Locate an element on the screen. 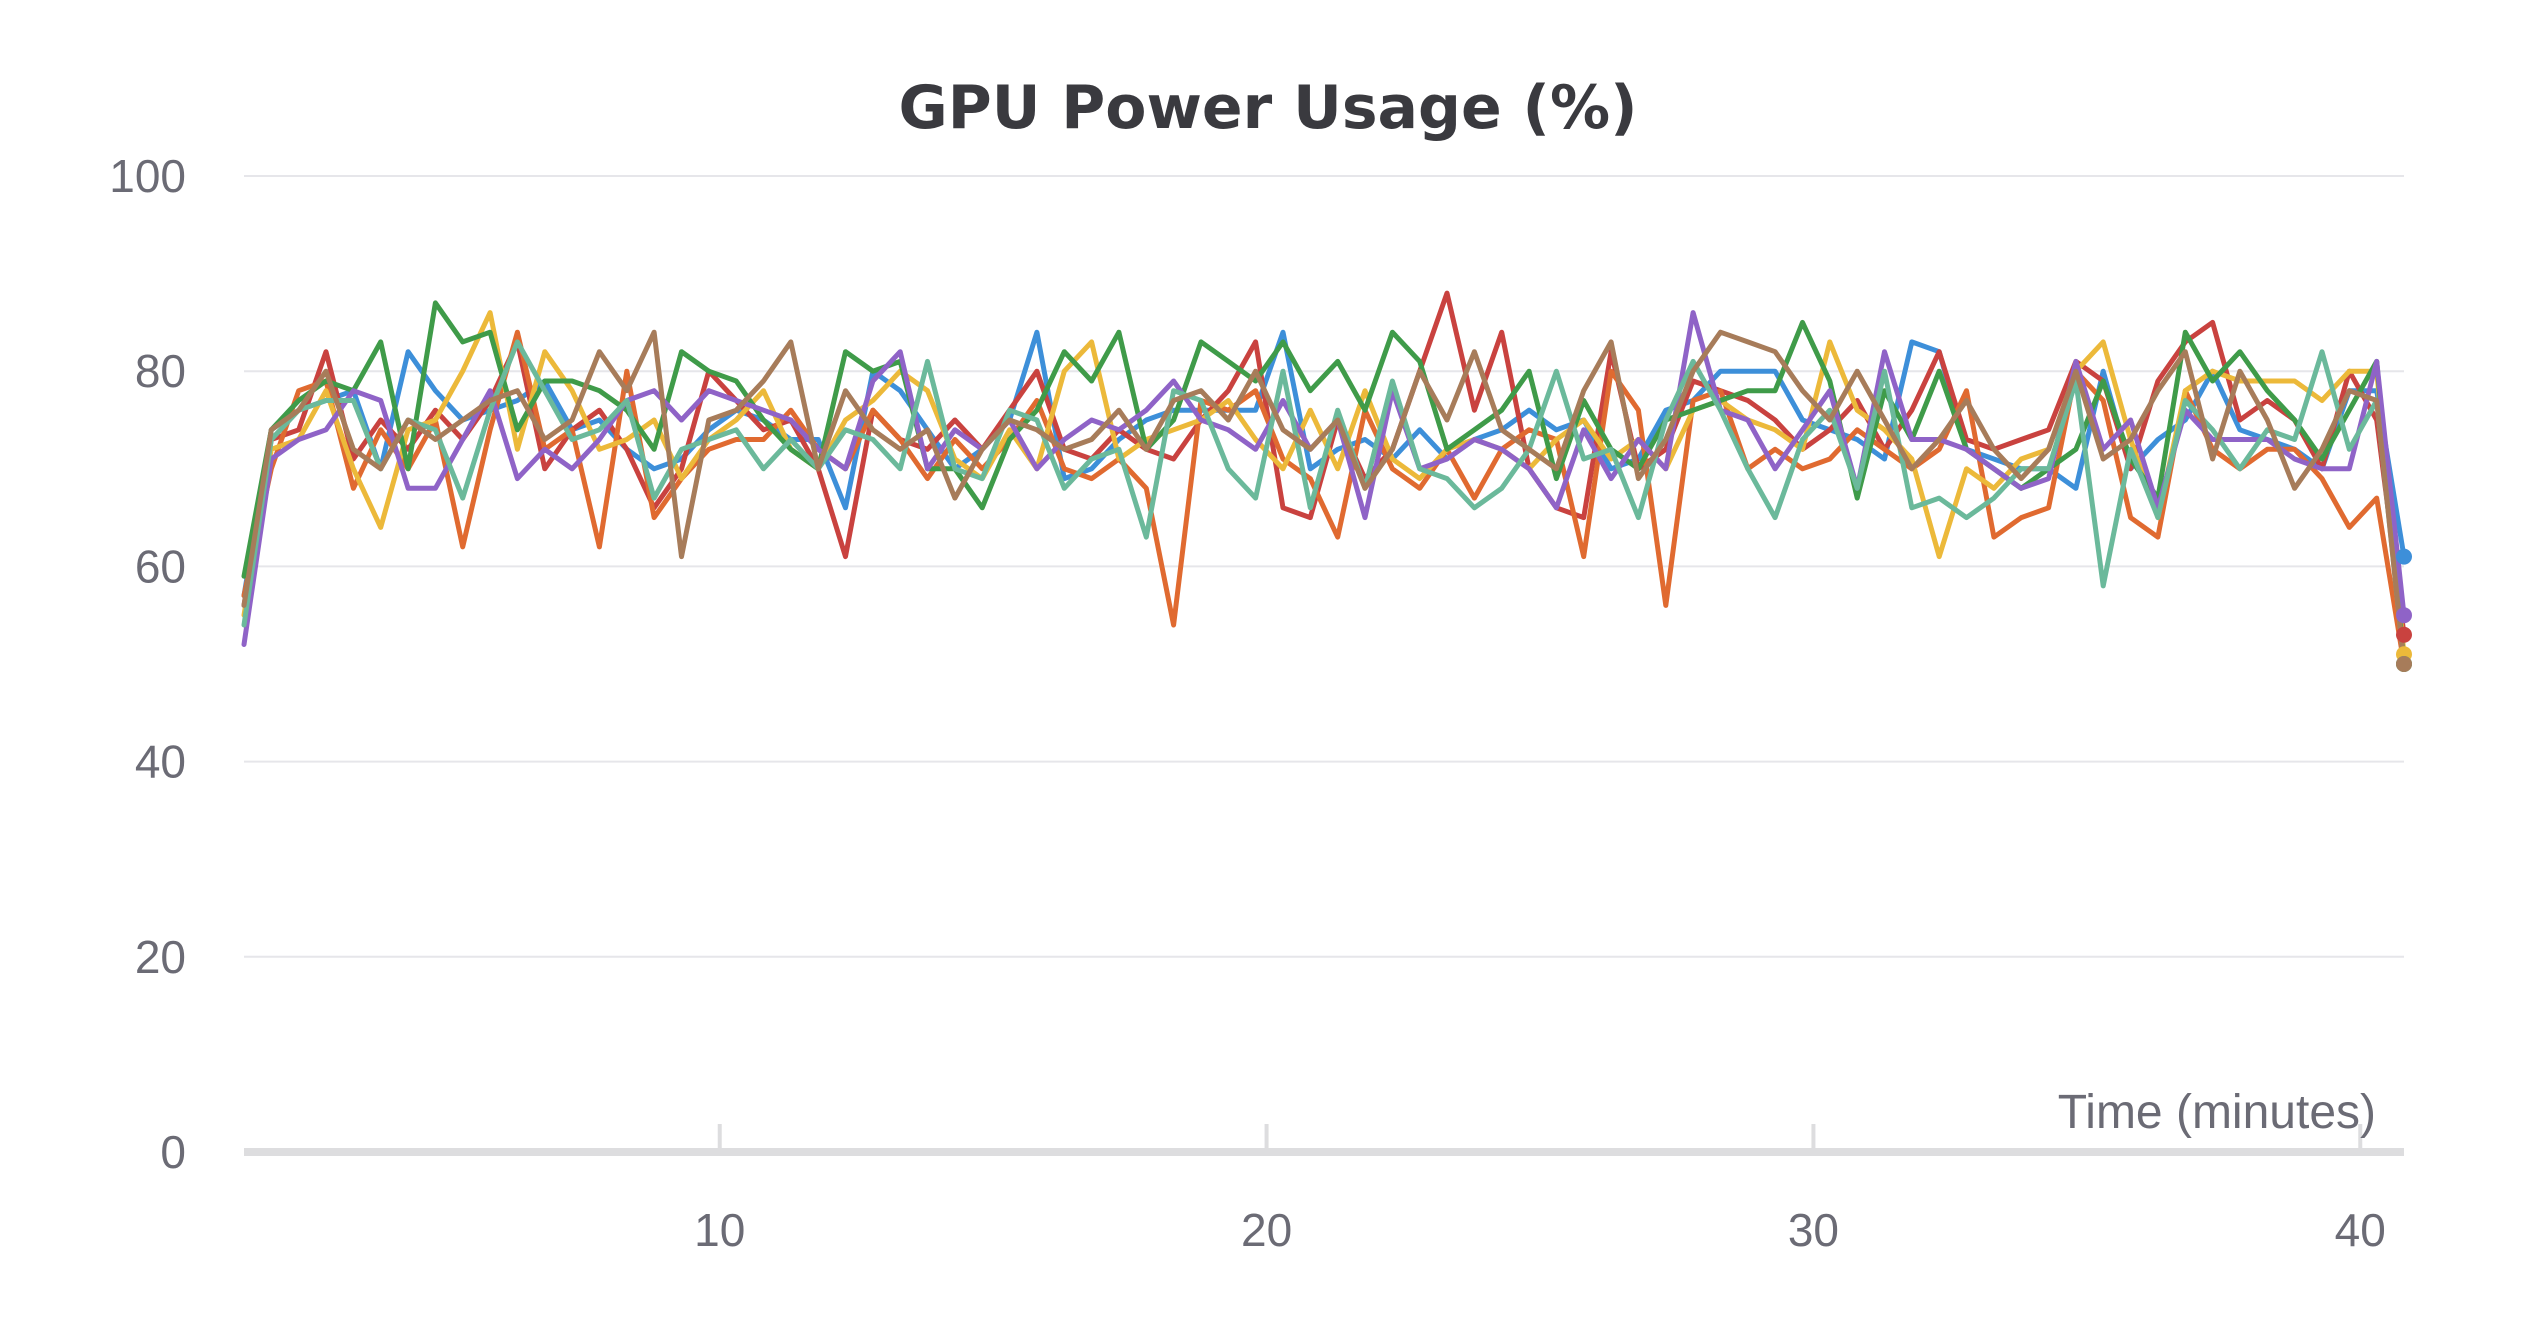  series-end-markers is located at coordinates (2404, 610).